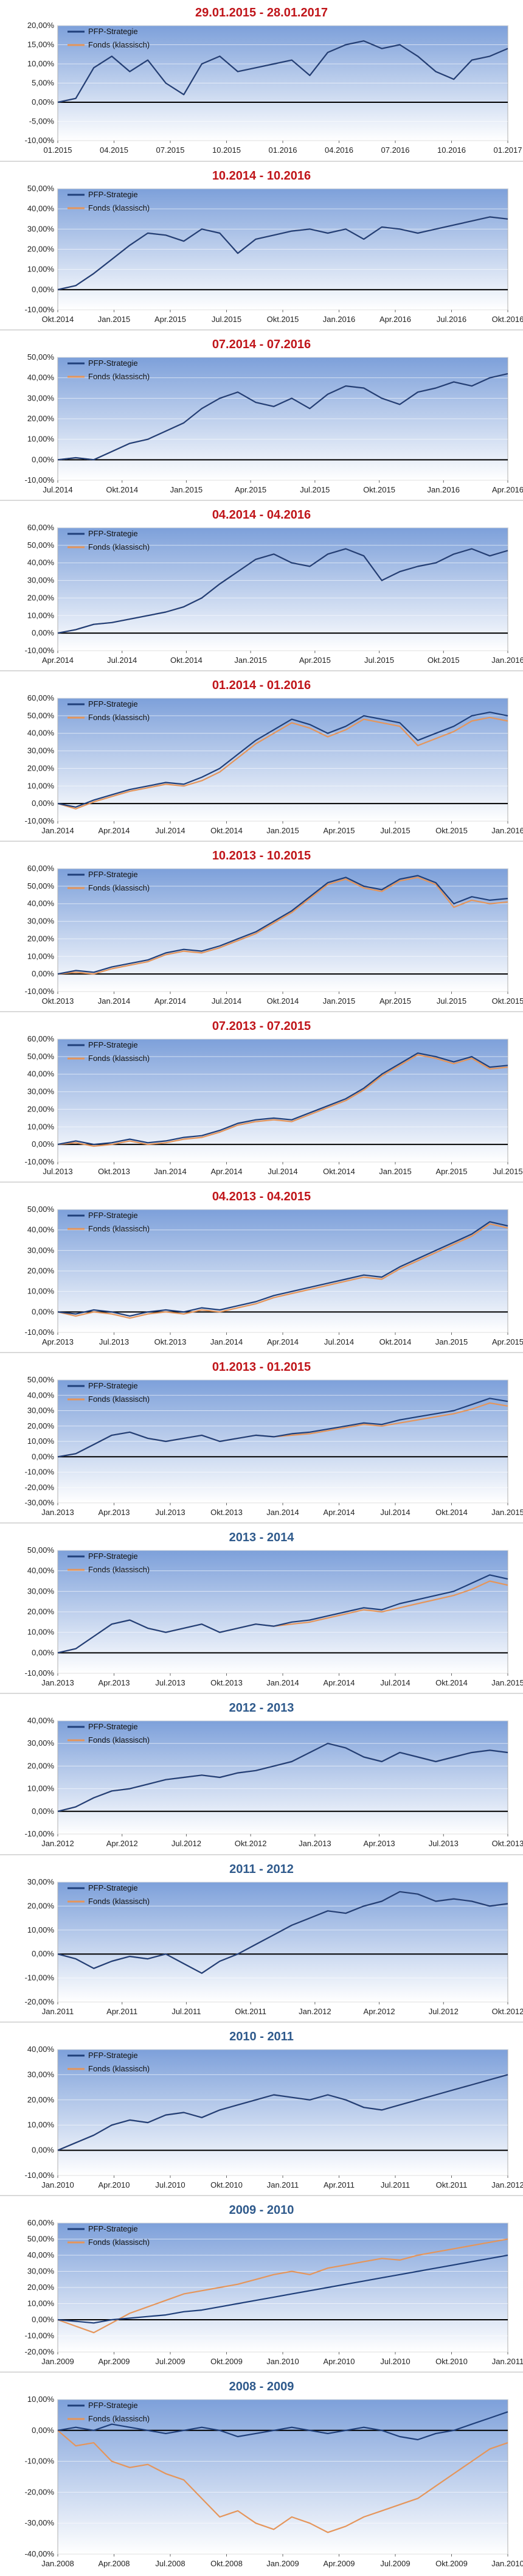 The image size is (523, 2576). Describe the element at coordinates (339, 150) in the screenshot. I see `x-tick-label: 04.2016` at that location.